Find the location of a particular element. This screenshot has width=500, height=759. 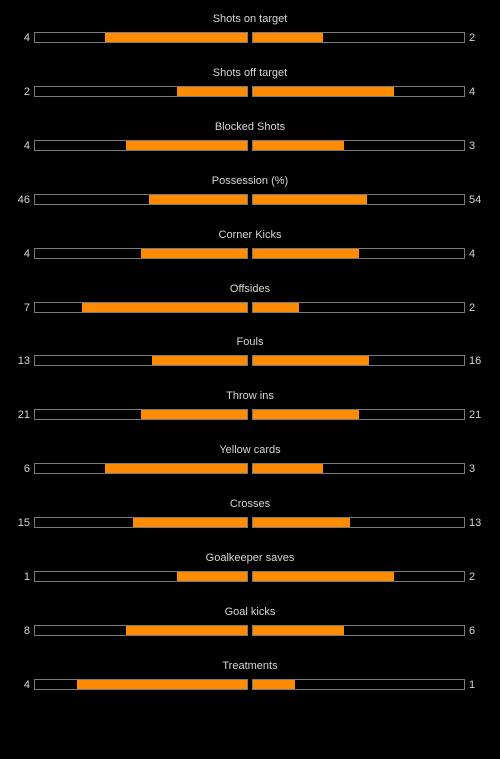

stat-row-fouls: Fouls 13 16 is located at coordinates (250, 355).